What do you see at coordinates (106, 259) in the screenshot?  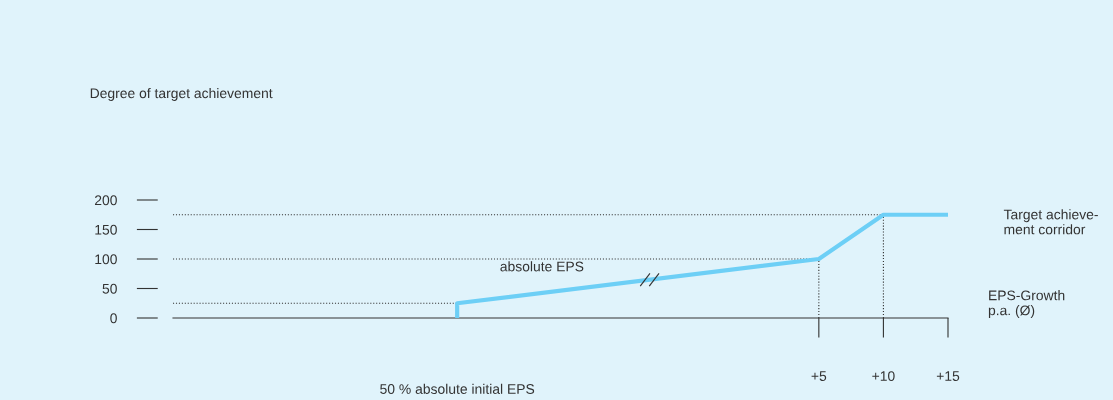 I see `y-tick-label: 100` at bounding box center [106, 259].